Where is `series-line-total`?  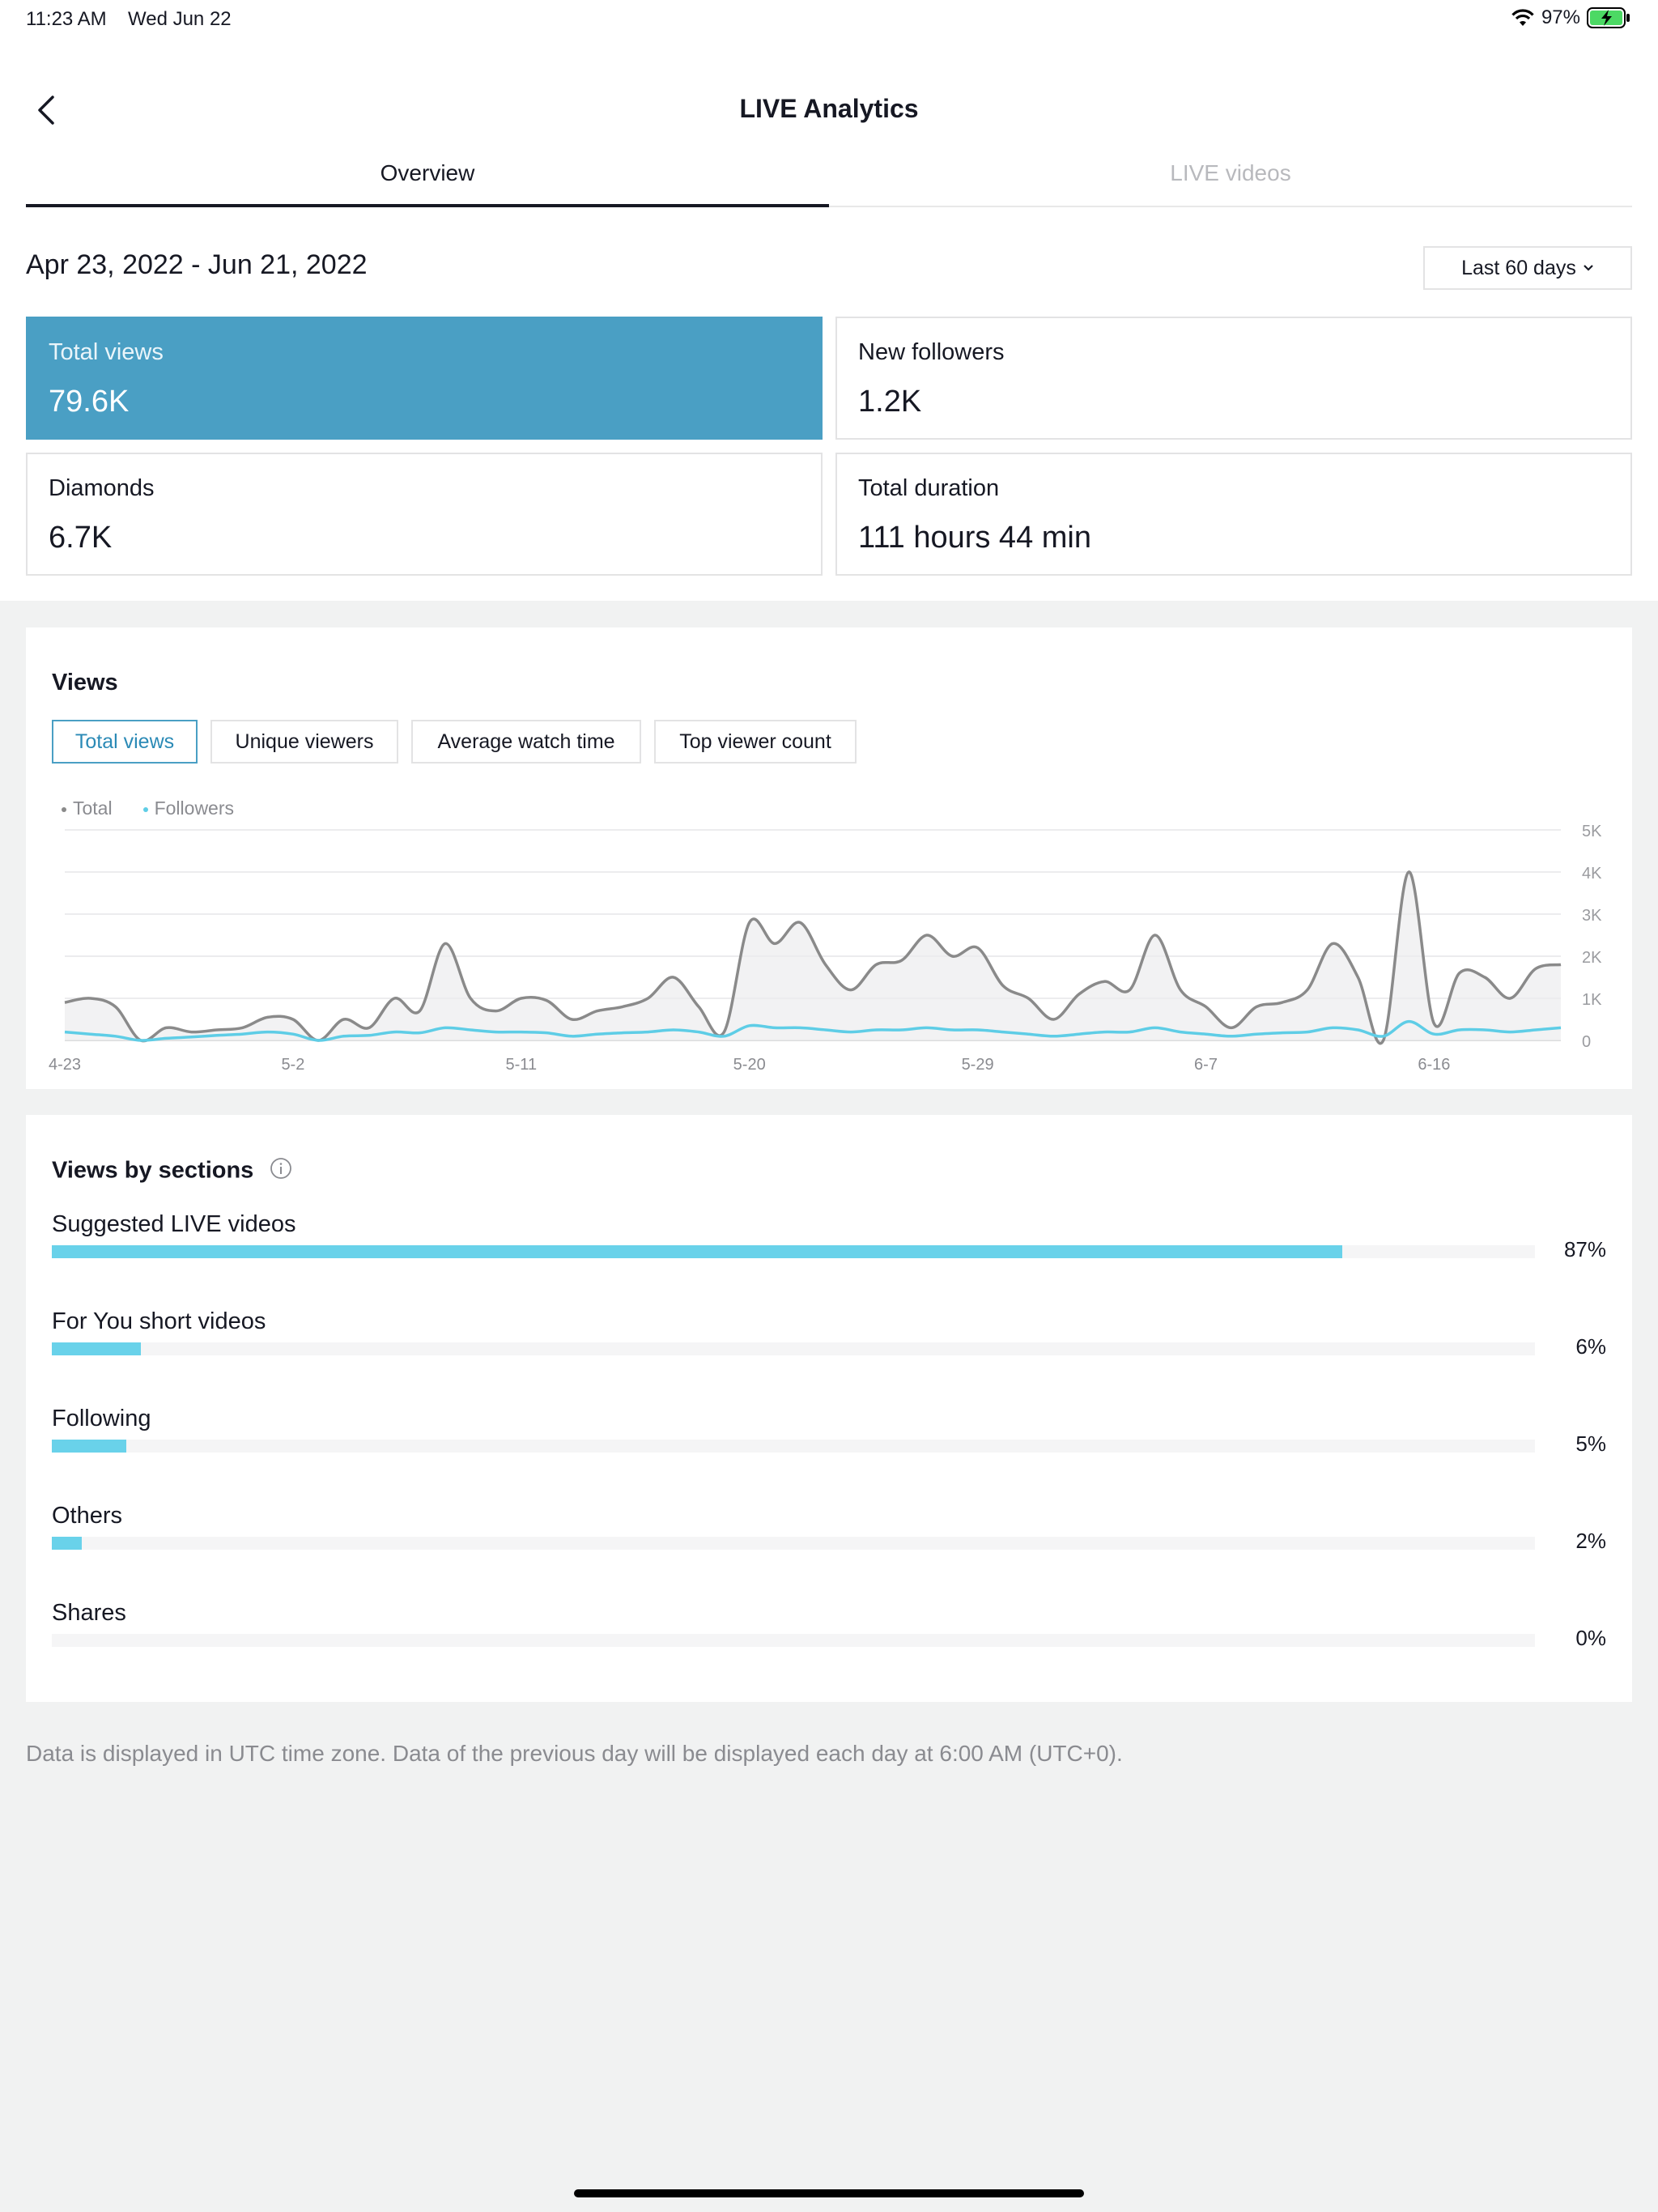
series-line-total is located at coordinates (813, 958).